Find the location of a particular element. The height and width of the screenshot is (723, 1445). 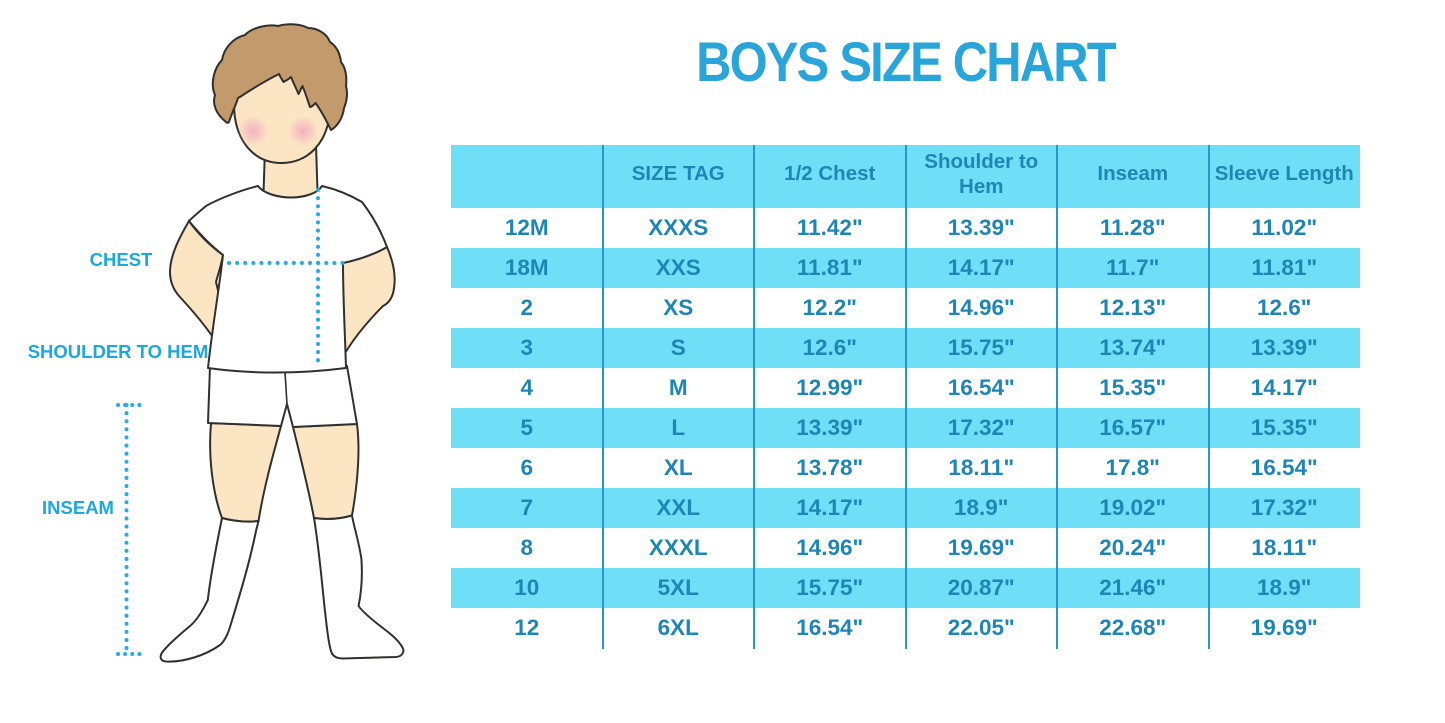

svg-text: SHOULDER TO HEM is located at coordinates (118, 351).